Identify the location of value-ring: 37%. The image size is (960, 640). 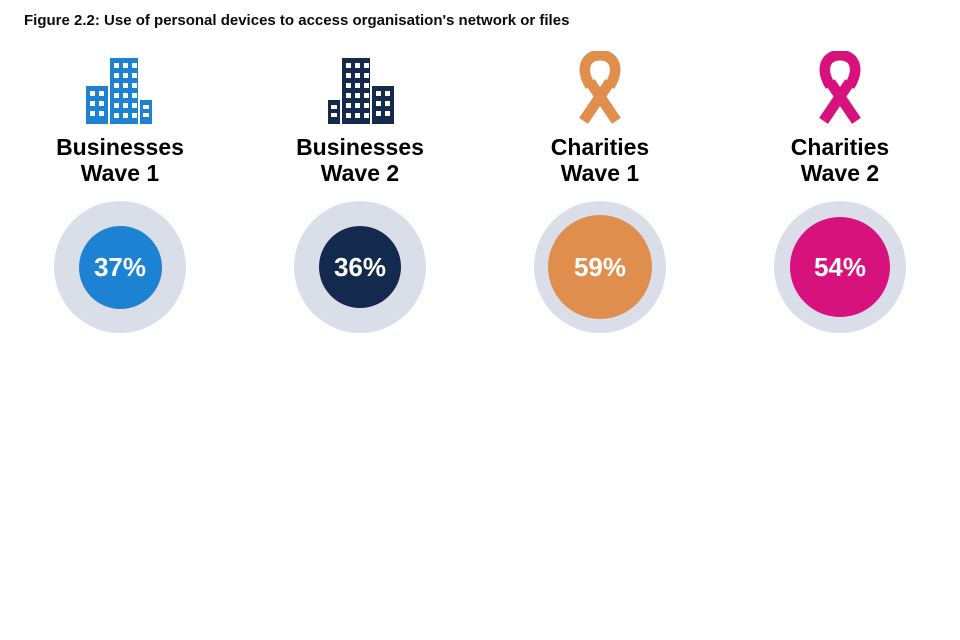
(120, 267).